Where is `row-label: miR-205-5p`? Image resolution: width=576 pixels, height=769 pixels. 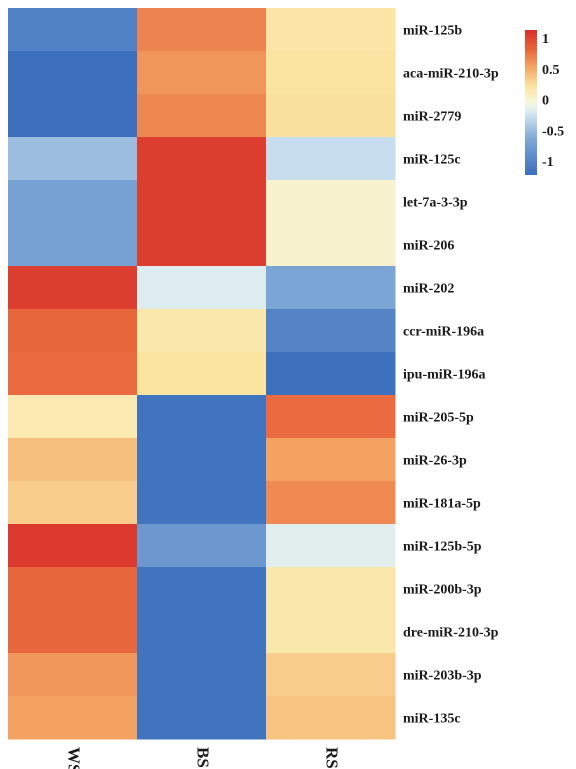 row-label: miR-205-5p is located at coordinates (438, 418).